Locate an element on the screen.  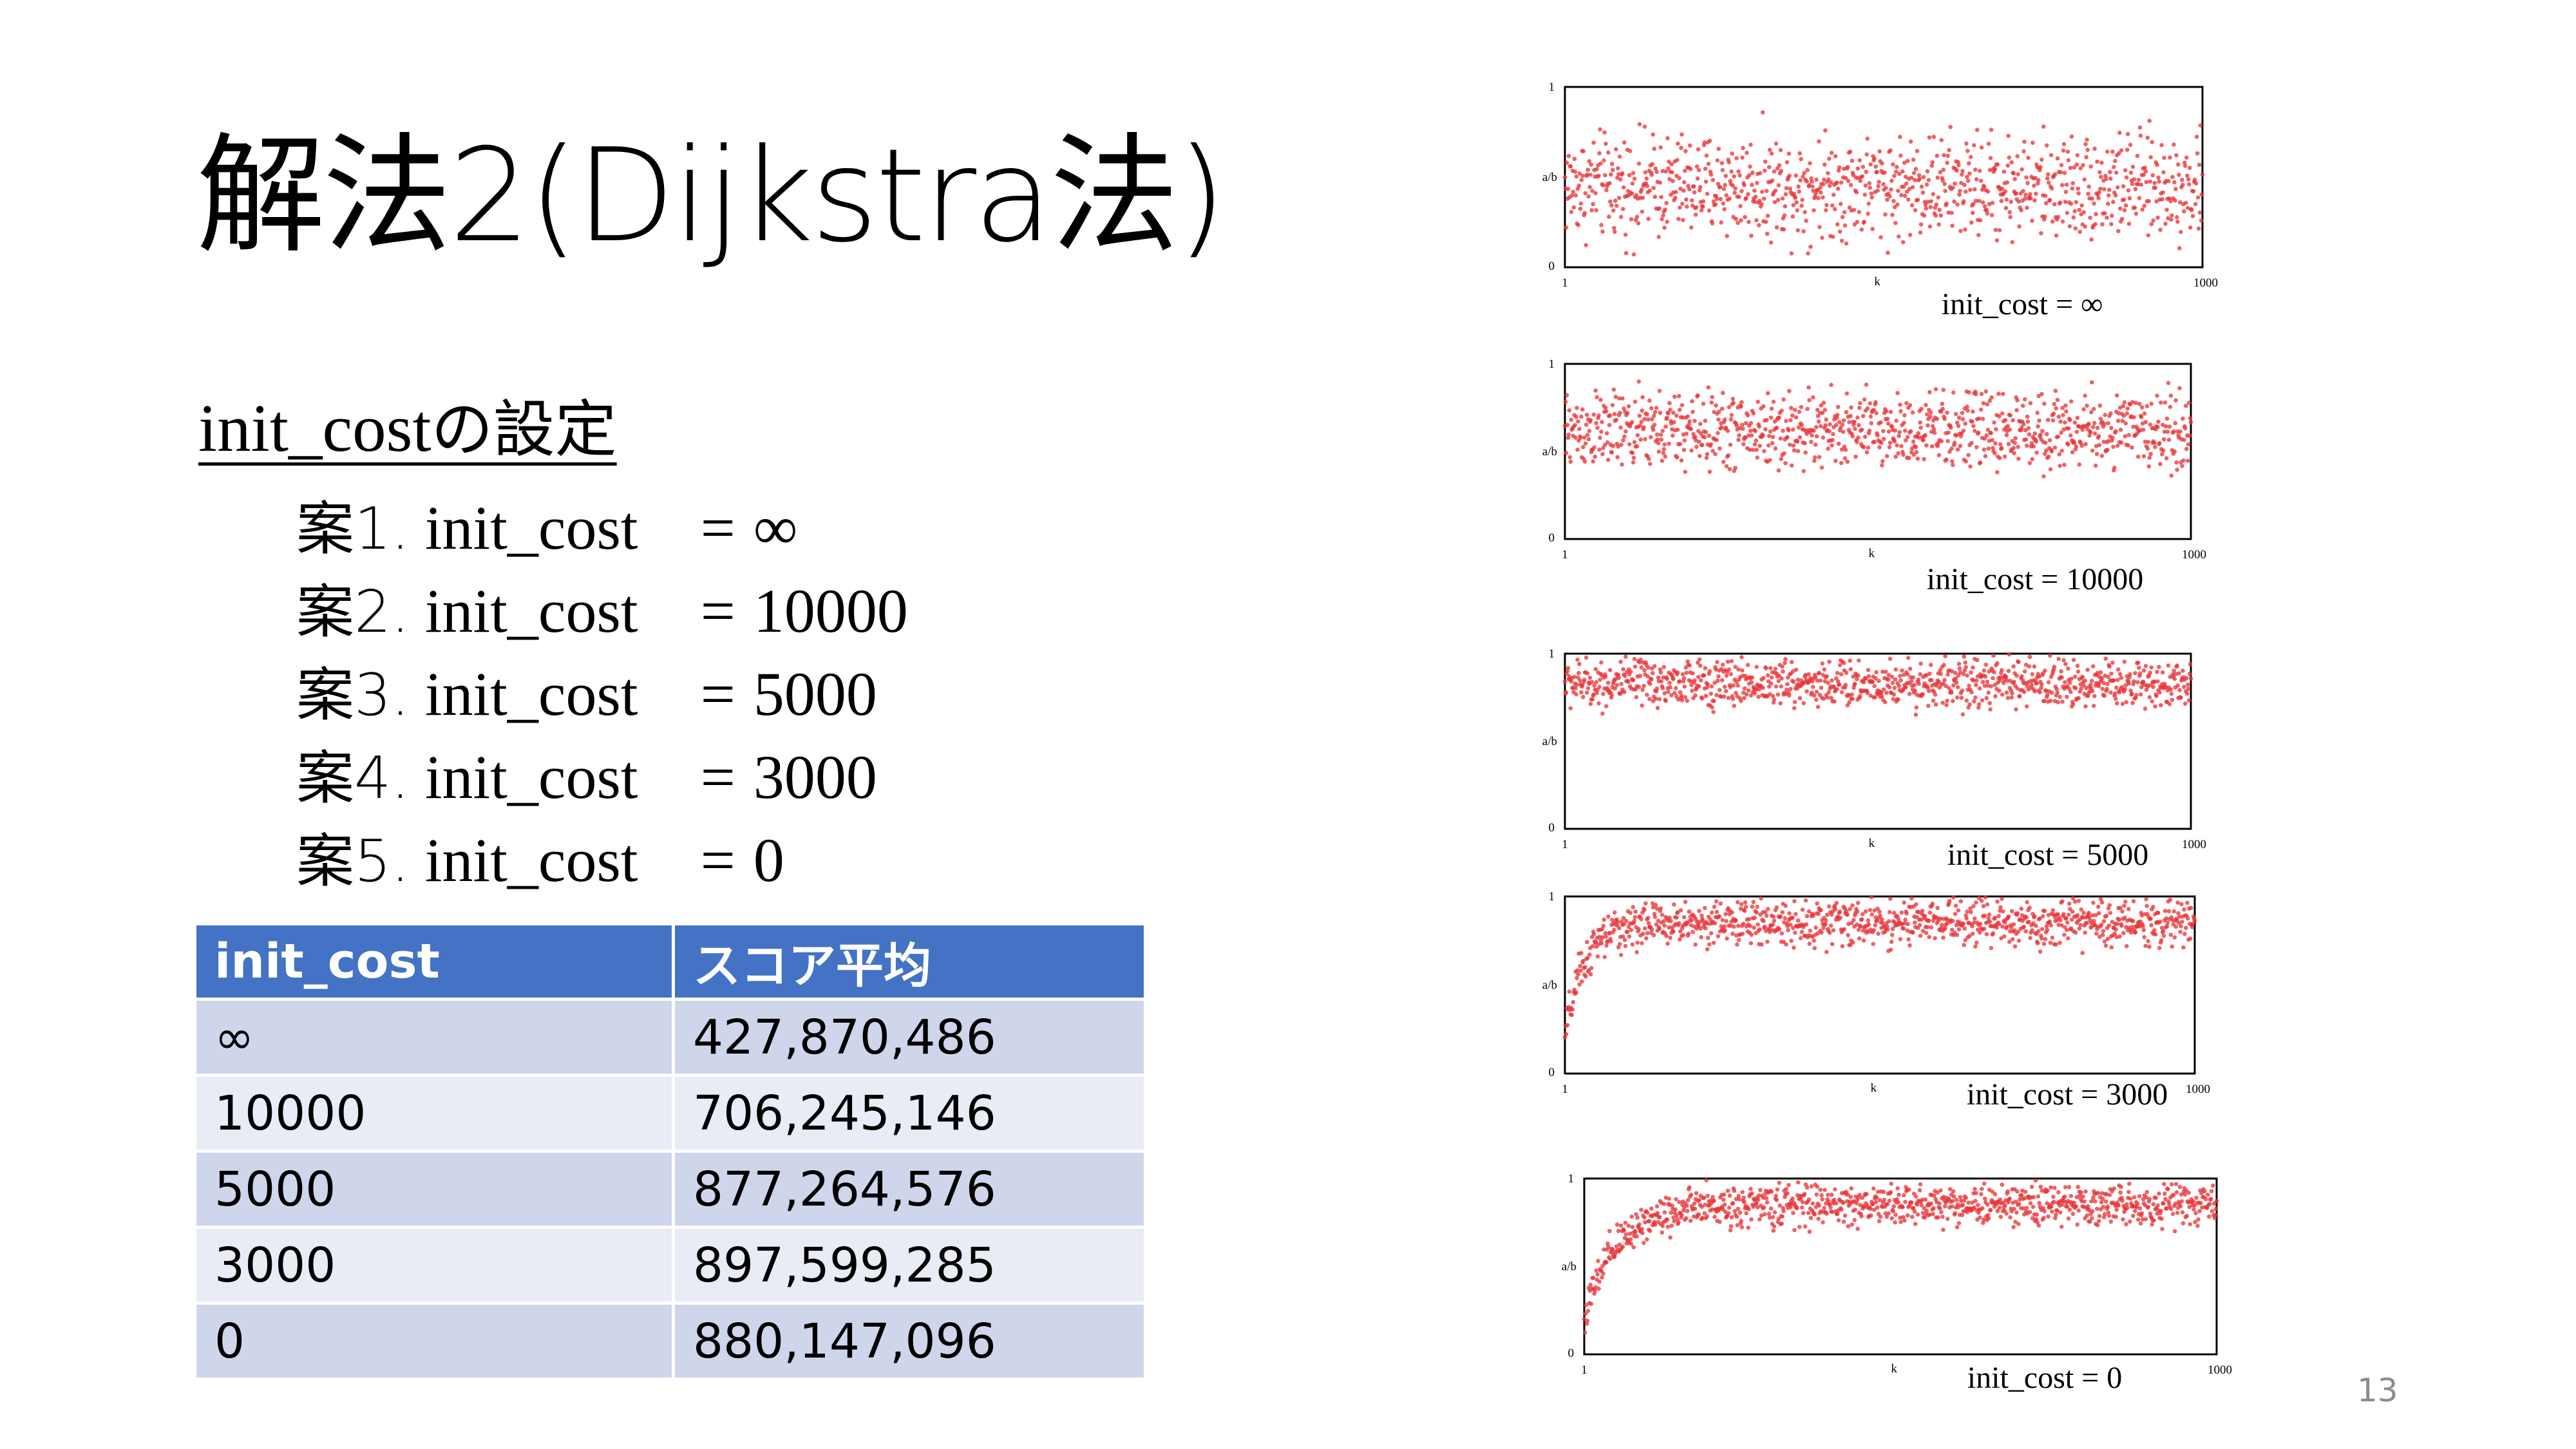
table-cell: 877,264,576 is located at coordinates (910, 1189).